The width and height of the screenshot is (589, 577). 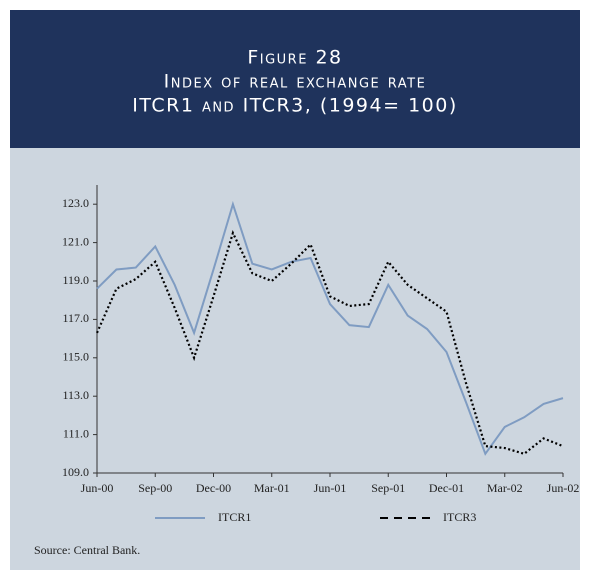 What do you see at coordinates (75, 203) in the screenshot?
I see `y-tick-label: 123.0` at bounding box center [75, 203].